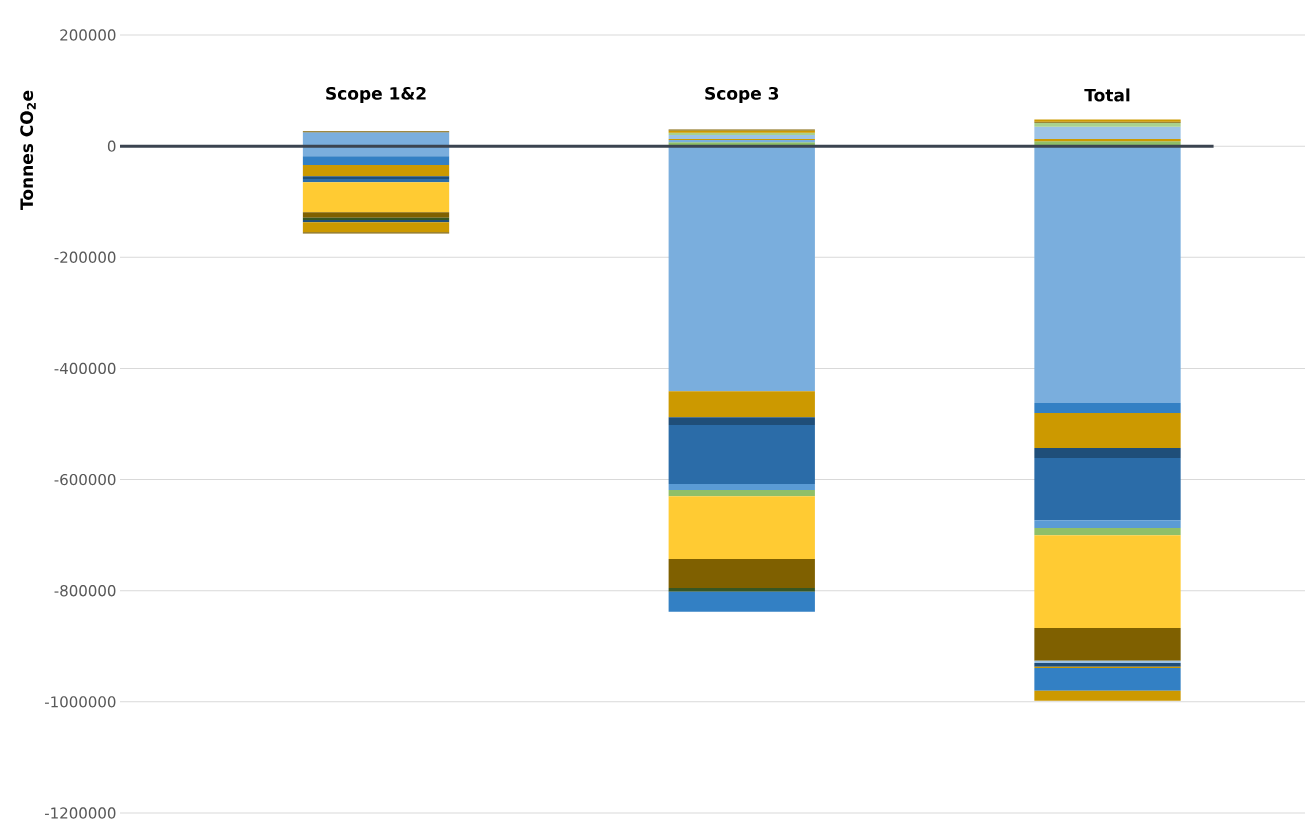  What do you see at coordinates (80, 813) in the screenshot?
I see `y-tick-label: -1200000` at bounding box center [80, 813].